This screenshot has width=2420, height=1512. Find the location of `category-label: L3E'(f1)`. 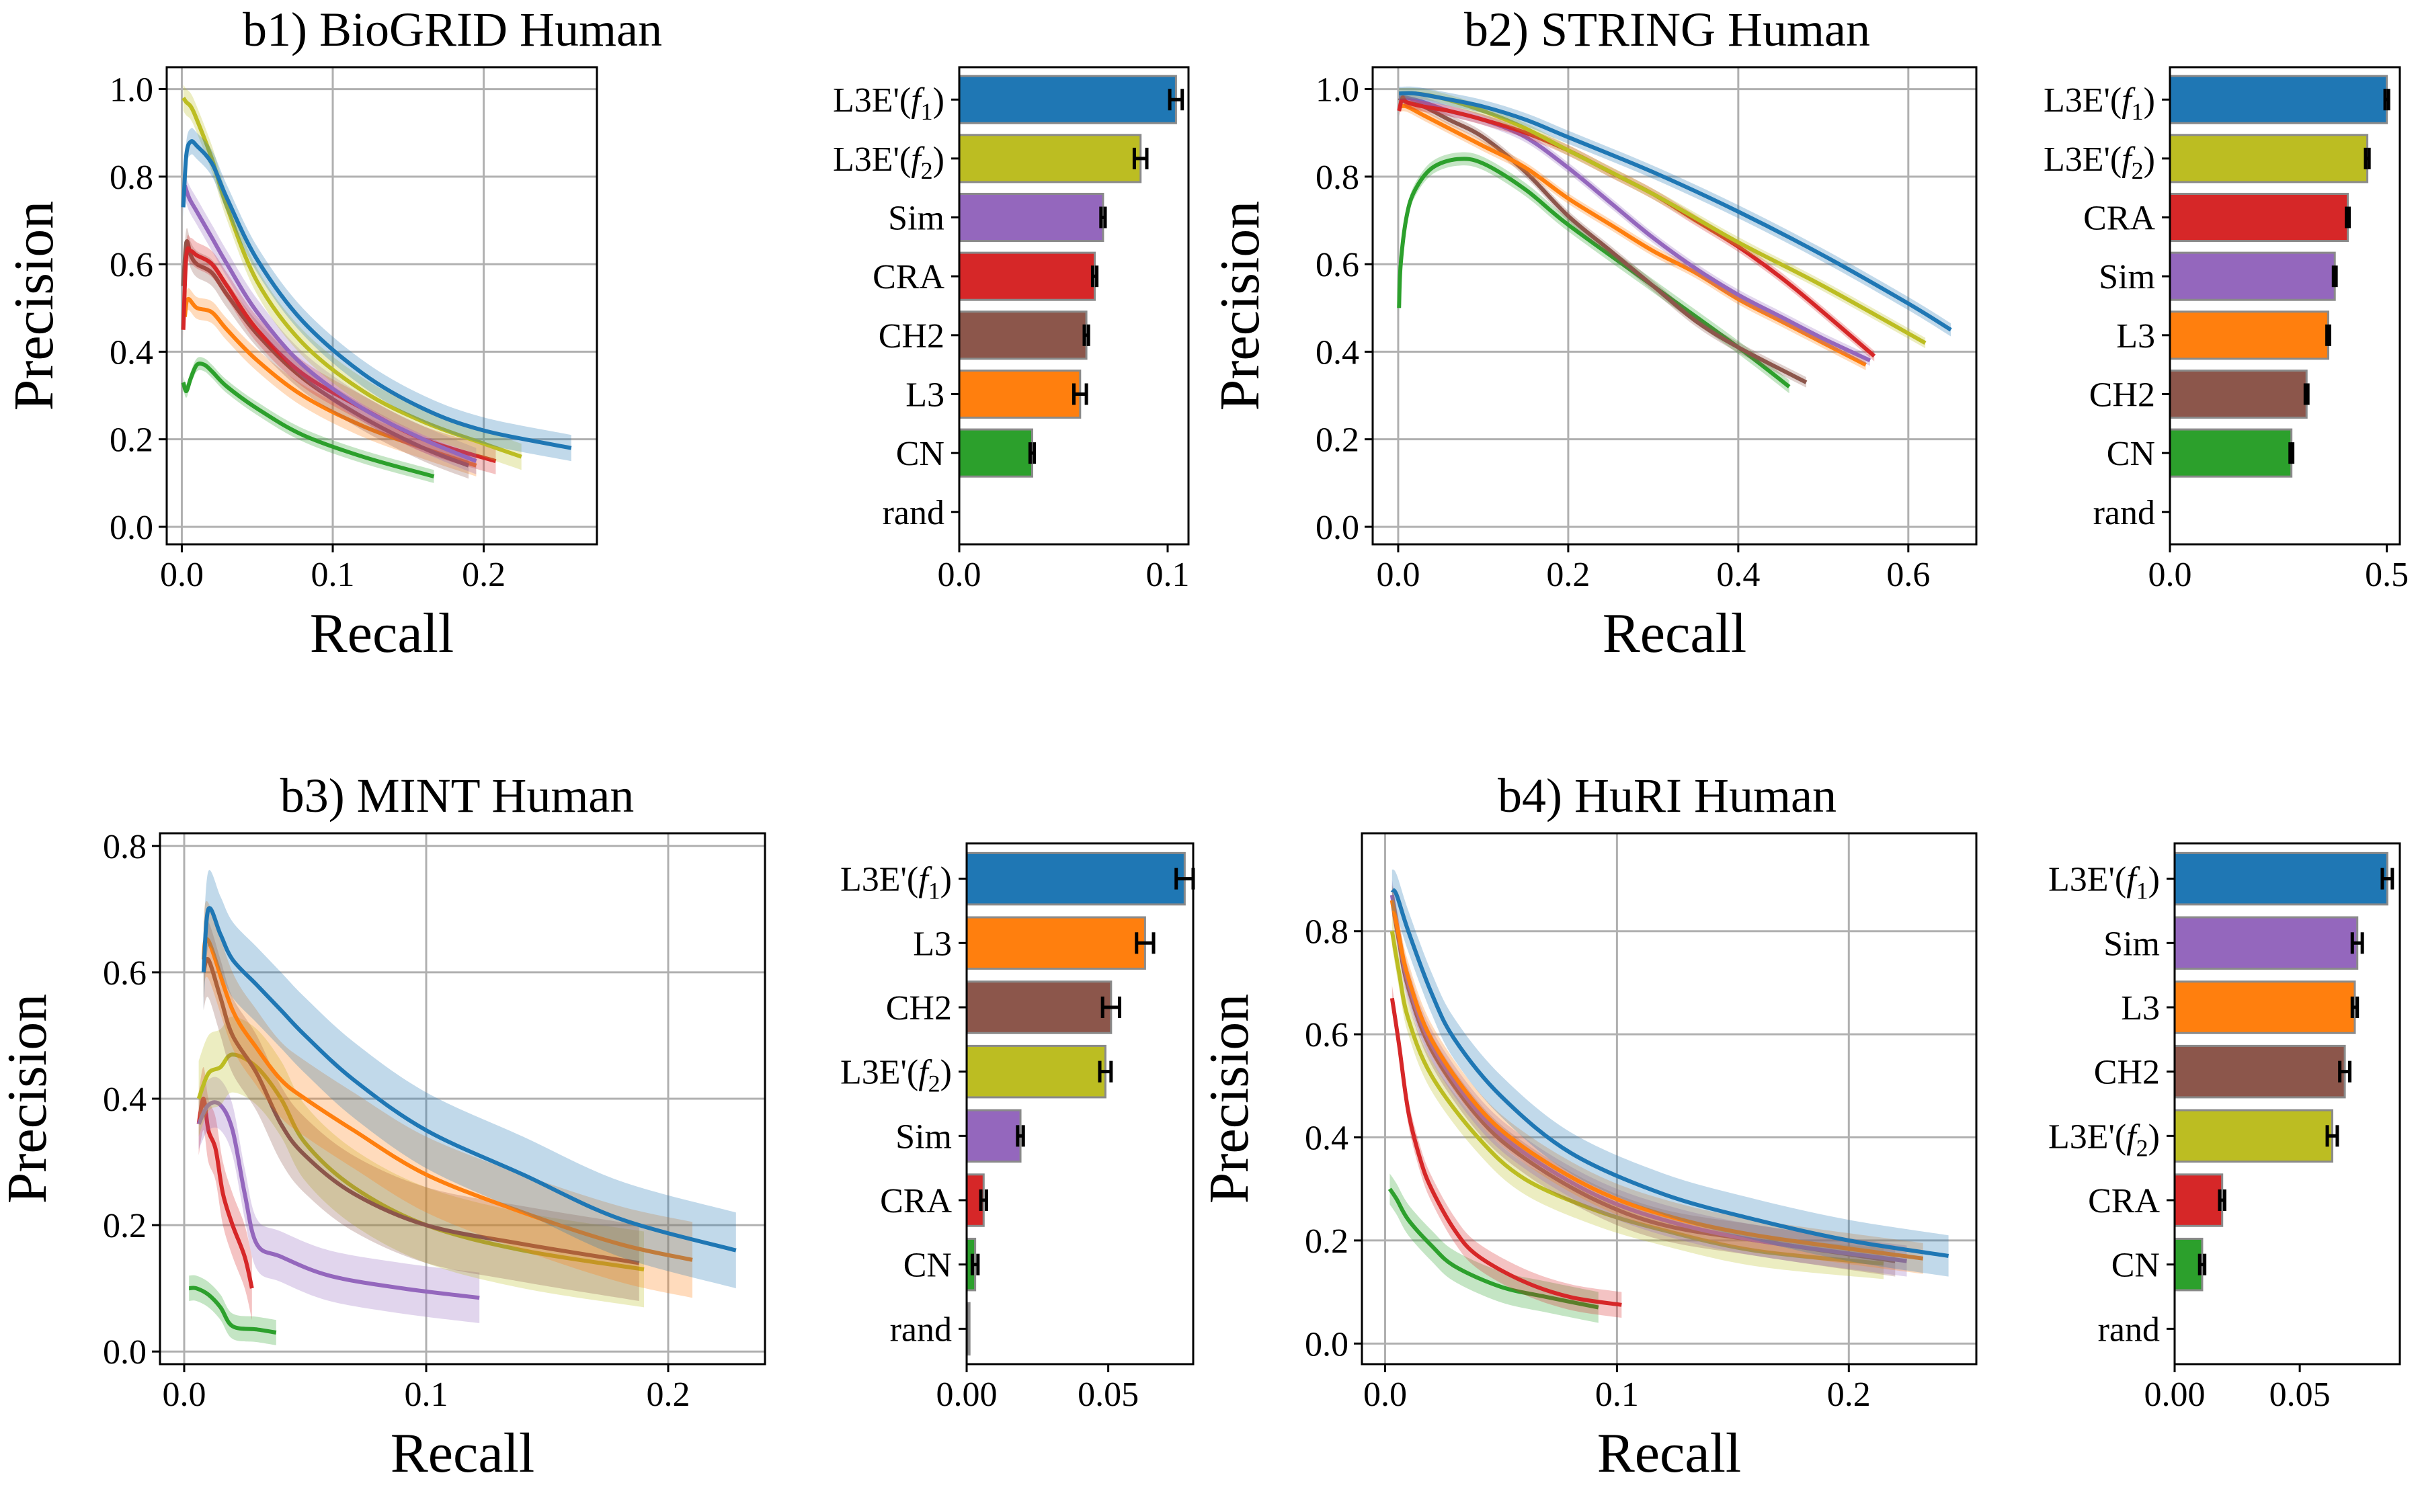

category-label: L3E'(f1) is located at coordinates (896, 883).